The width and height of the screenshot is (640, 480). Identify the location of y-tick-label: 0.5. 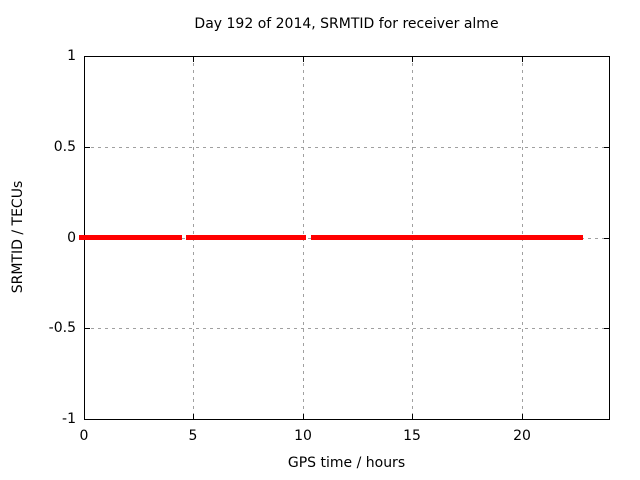
(64, 147).